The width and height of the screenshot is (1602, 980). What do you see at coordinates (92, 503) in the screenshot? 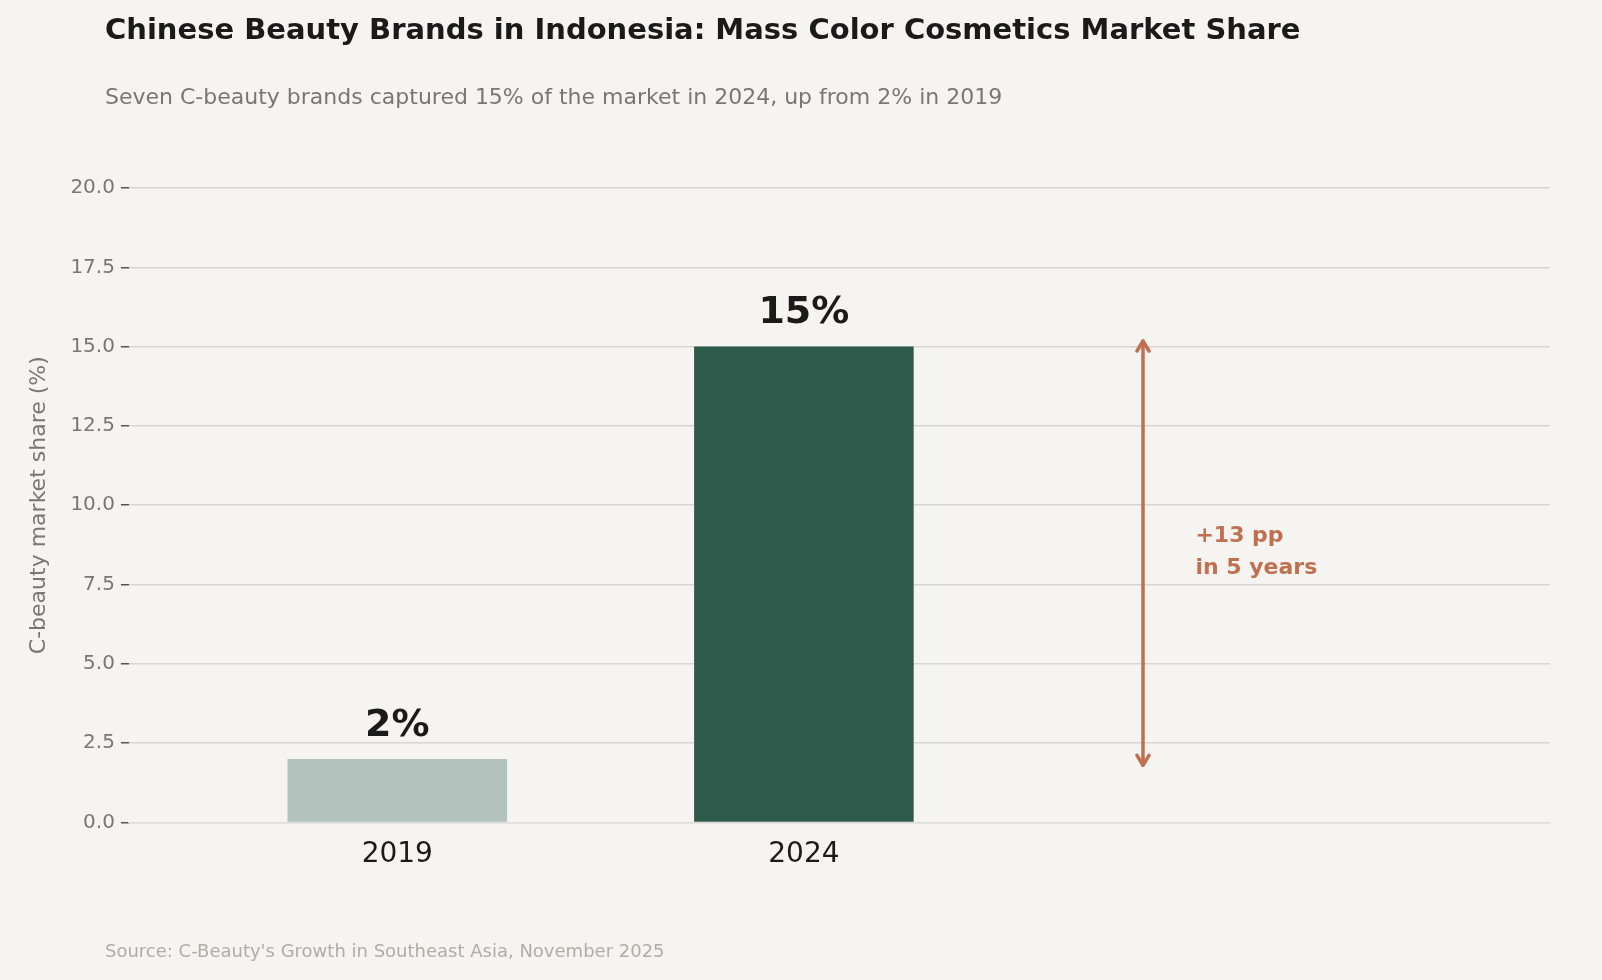
I see `y-tick-label: 10.0` at bounding box center [92, 503].